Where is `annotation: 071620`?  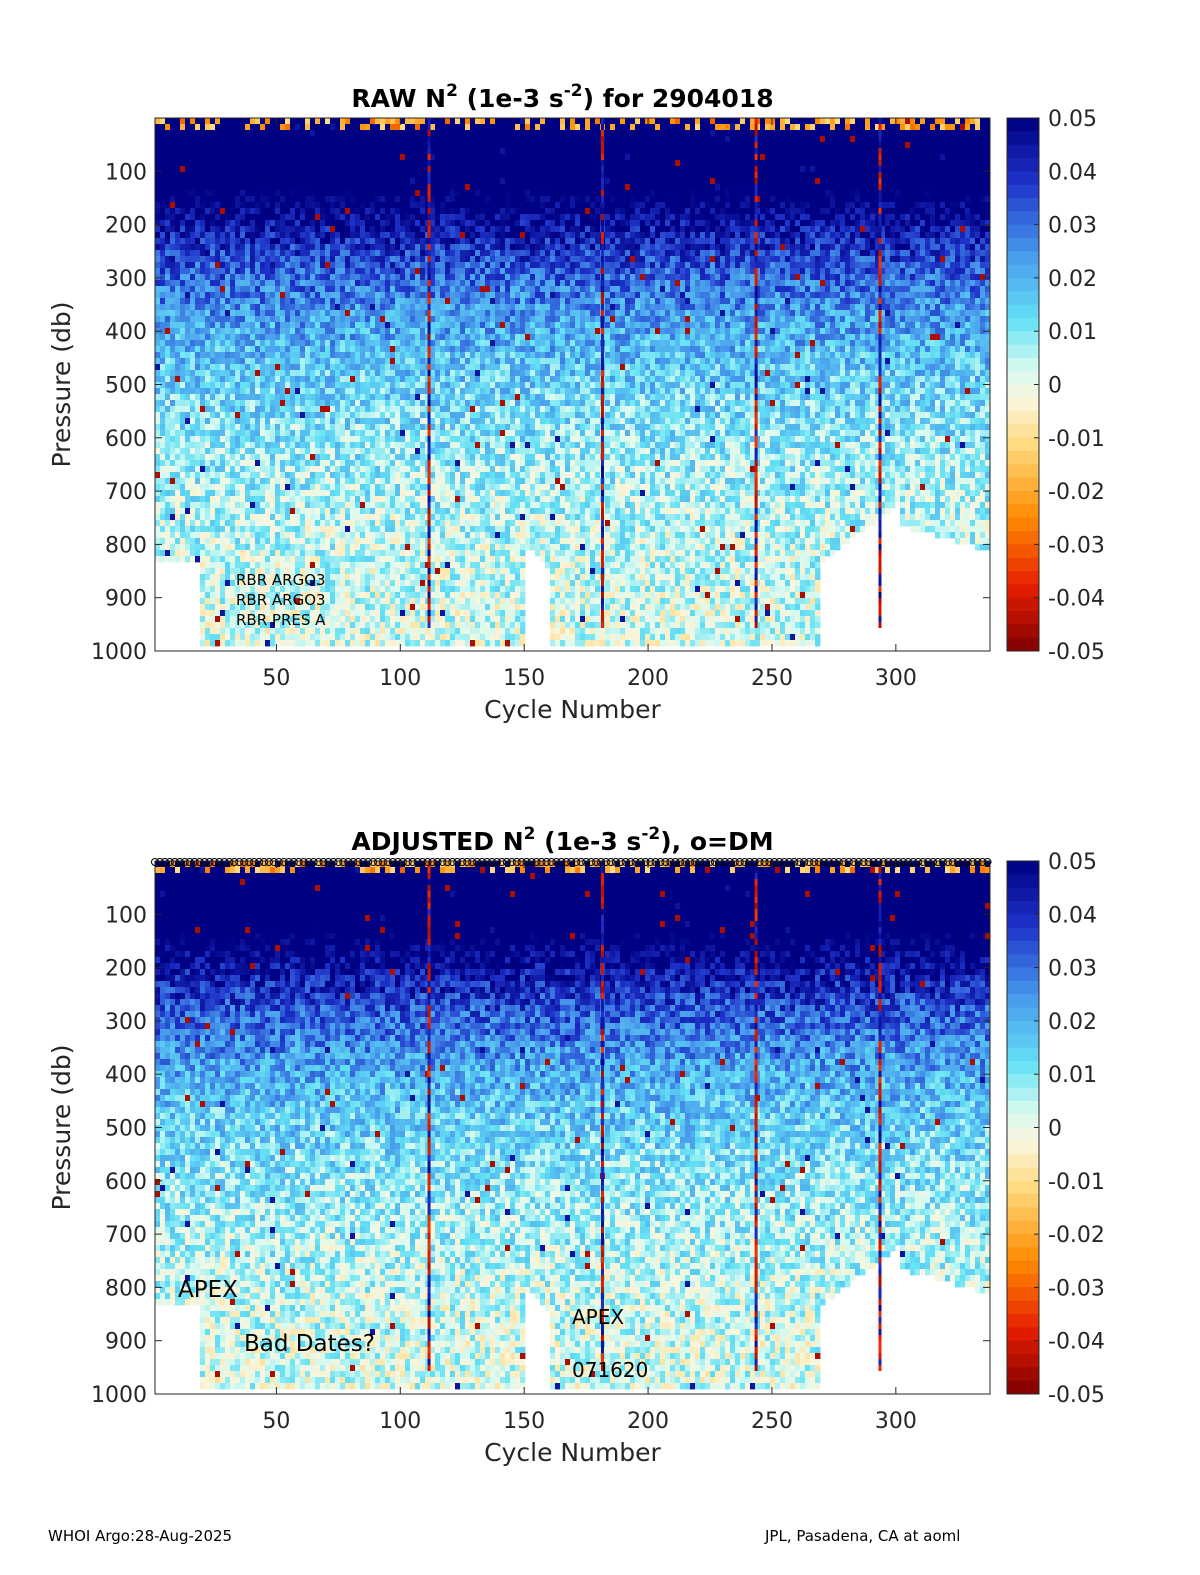
annotation: 071620 is located at coordinates (610, 1370).